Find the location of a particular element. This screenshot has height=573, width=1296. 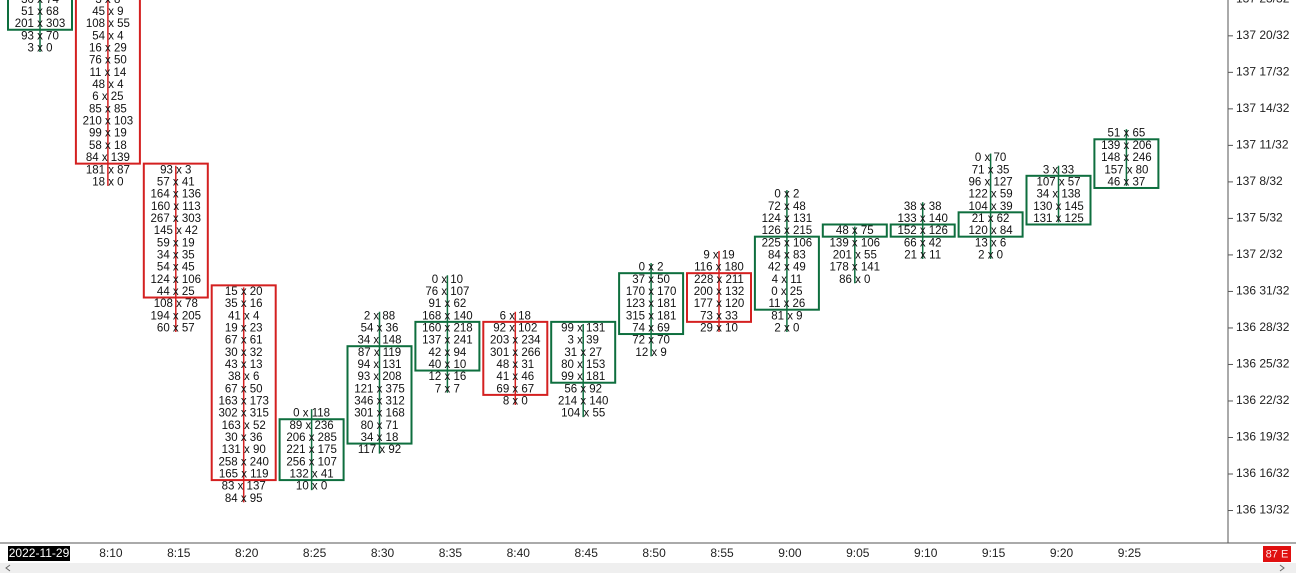

footprint-cell: 130 x 145 is located at coordinates (1058, 207).